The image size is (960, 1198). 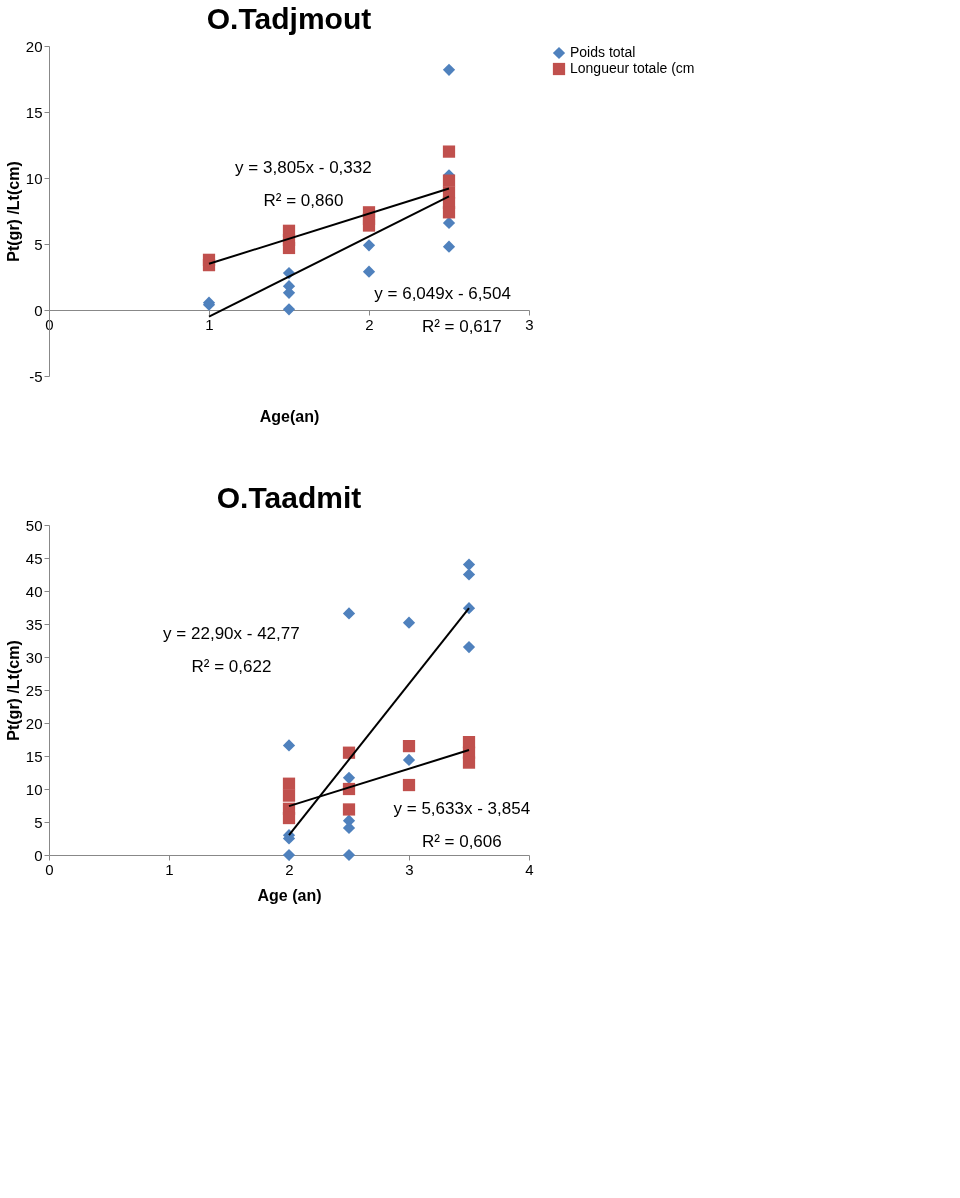 What do you see at coordinates (34, 690) in the screenshot?
I see `y-tick-label: 25` at bounding box center [34, 690].